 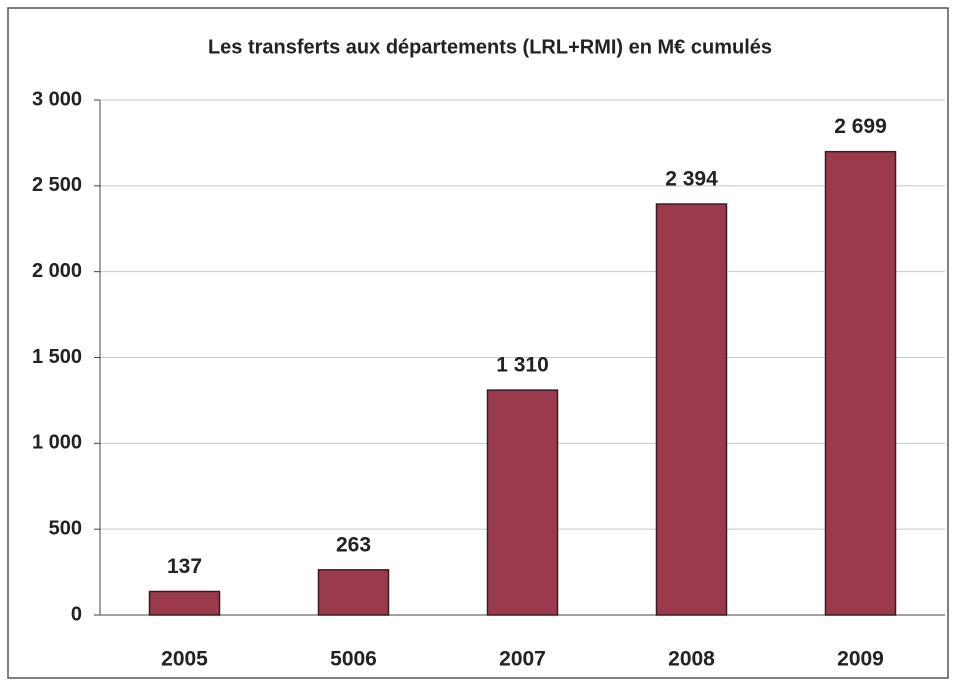 What do you see at coordinates (57, 185) in the screenshot?
I see `y-tick-label: 2 500` at bounding box center [57, 185].